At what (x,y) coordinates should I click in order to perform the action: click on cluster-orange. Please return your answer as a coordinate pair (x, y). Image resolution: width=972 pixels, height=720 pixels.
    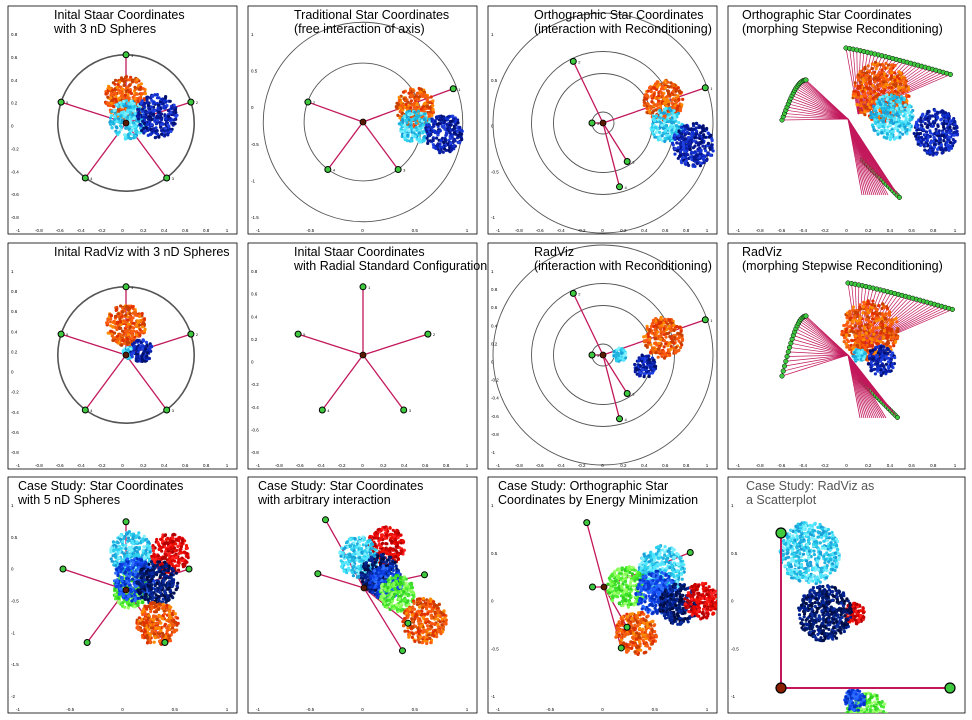
    Looking at the image, I should click on (663, 337).